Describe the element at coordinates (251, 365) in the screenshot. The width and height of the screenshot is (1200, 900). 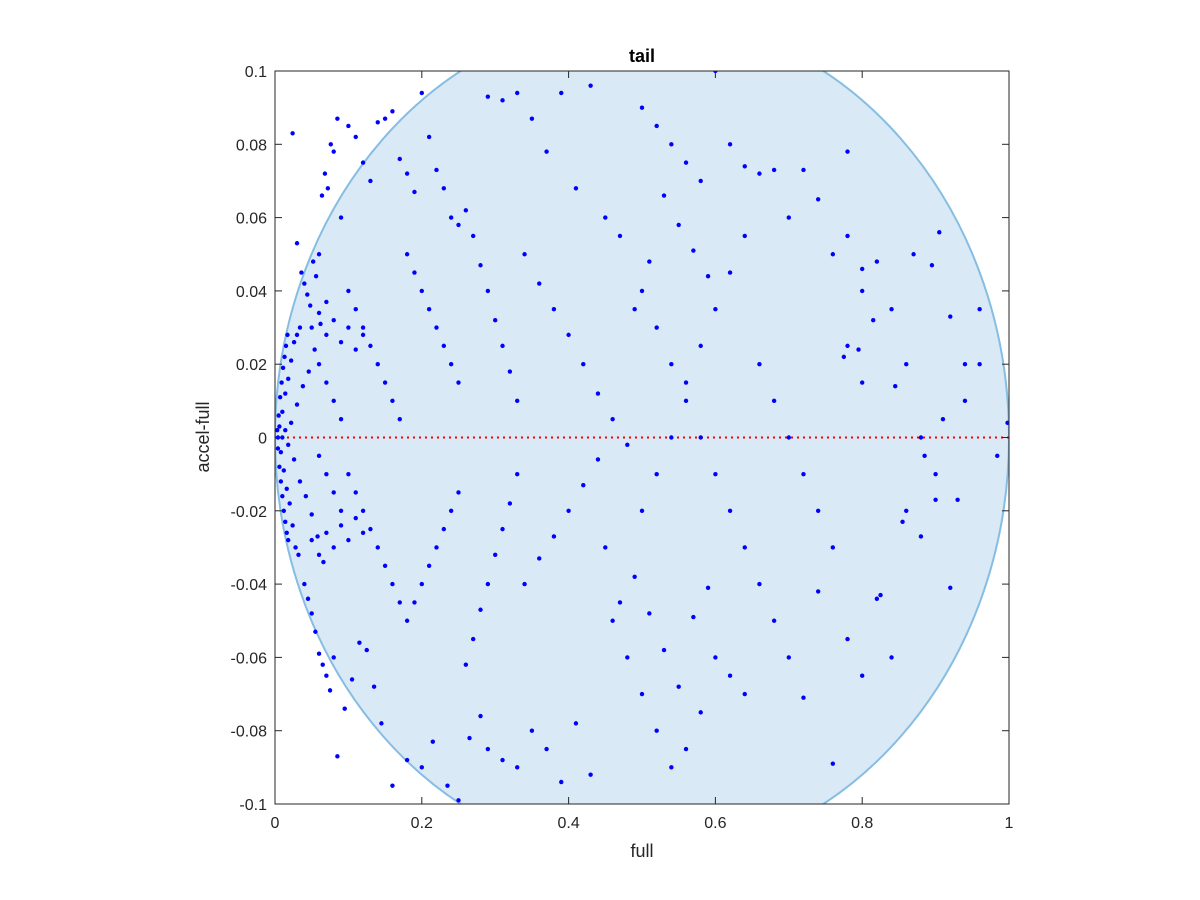
I see `y-tick-label: 0.02` at that location.